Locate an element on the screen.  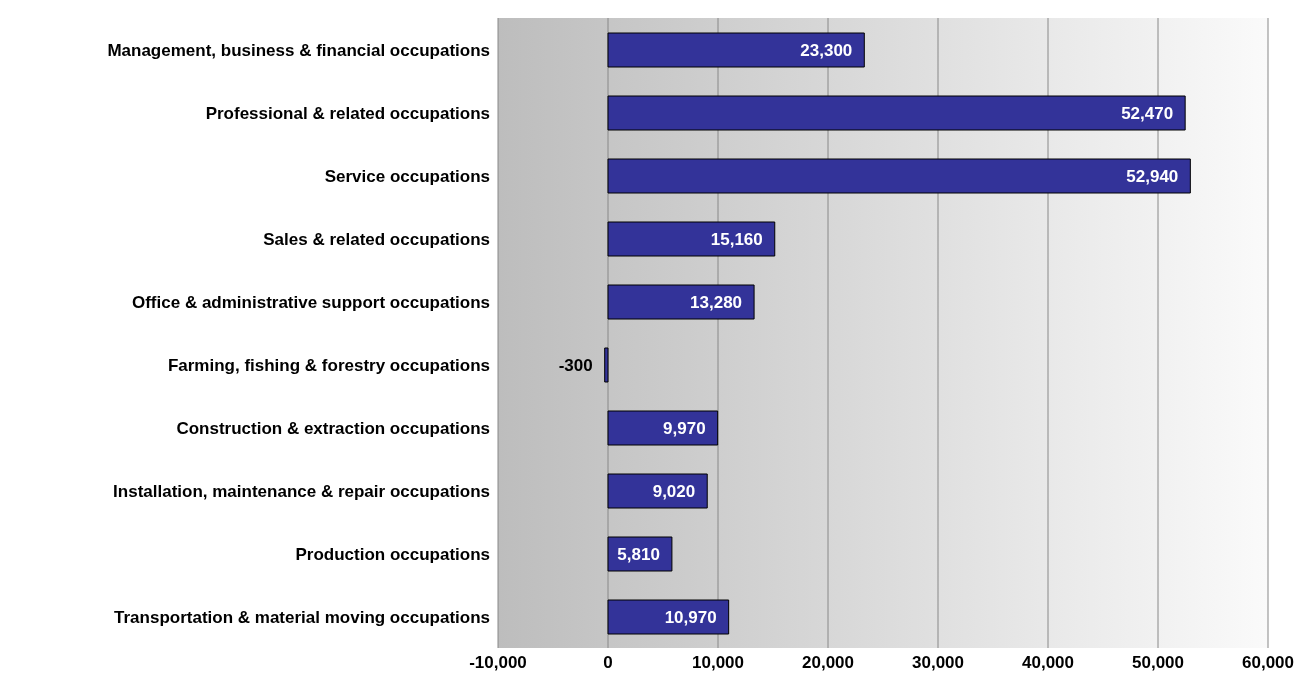
data-label: 15,160 is located at coordinates (736, 239).